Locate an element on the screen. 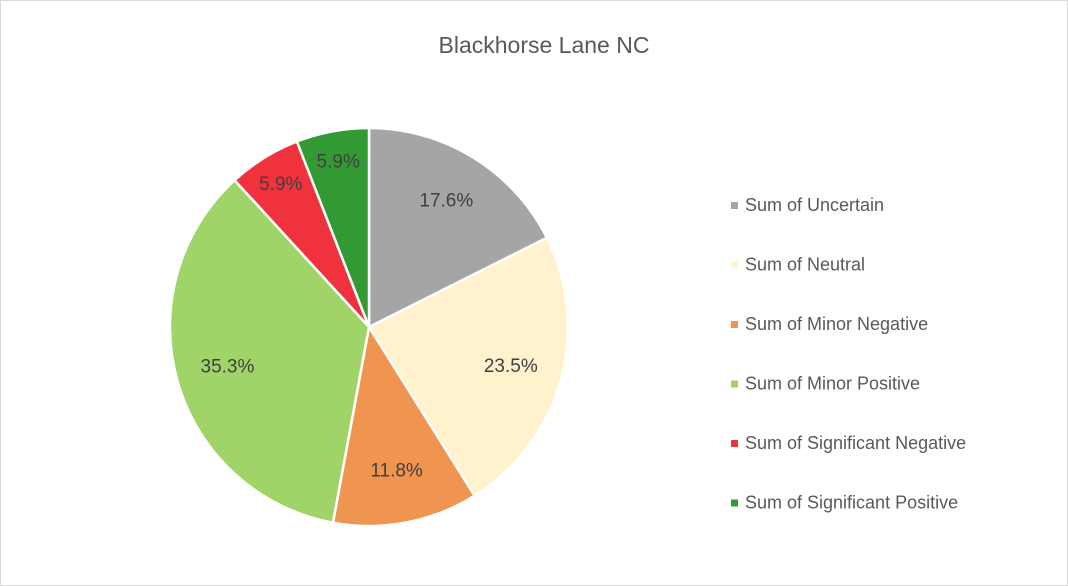 The height and width of the screenshot is (586, 1068). data-label: 23.5% is located at coordinates (511, 366).